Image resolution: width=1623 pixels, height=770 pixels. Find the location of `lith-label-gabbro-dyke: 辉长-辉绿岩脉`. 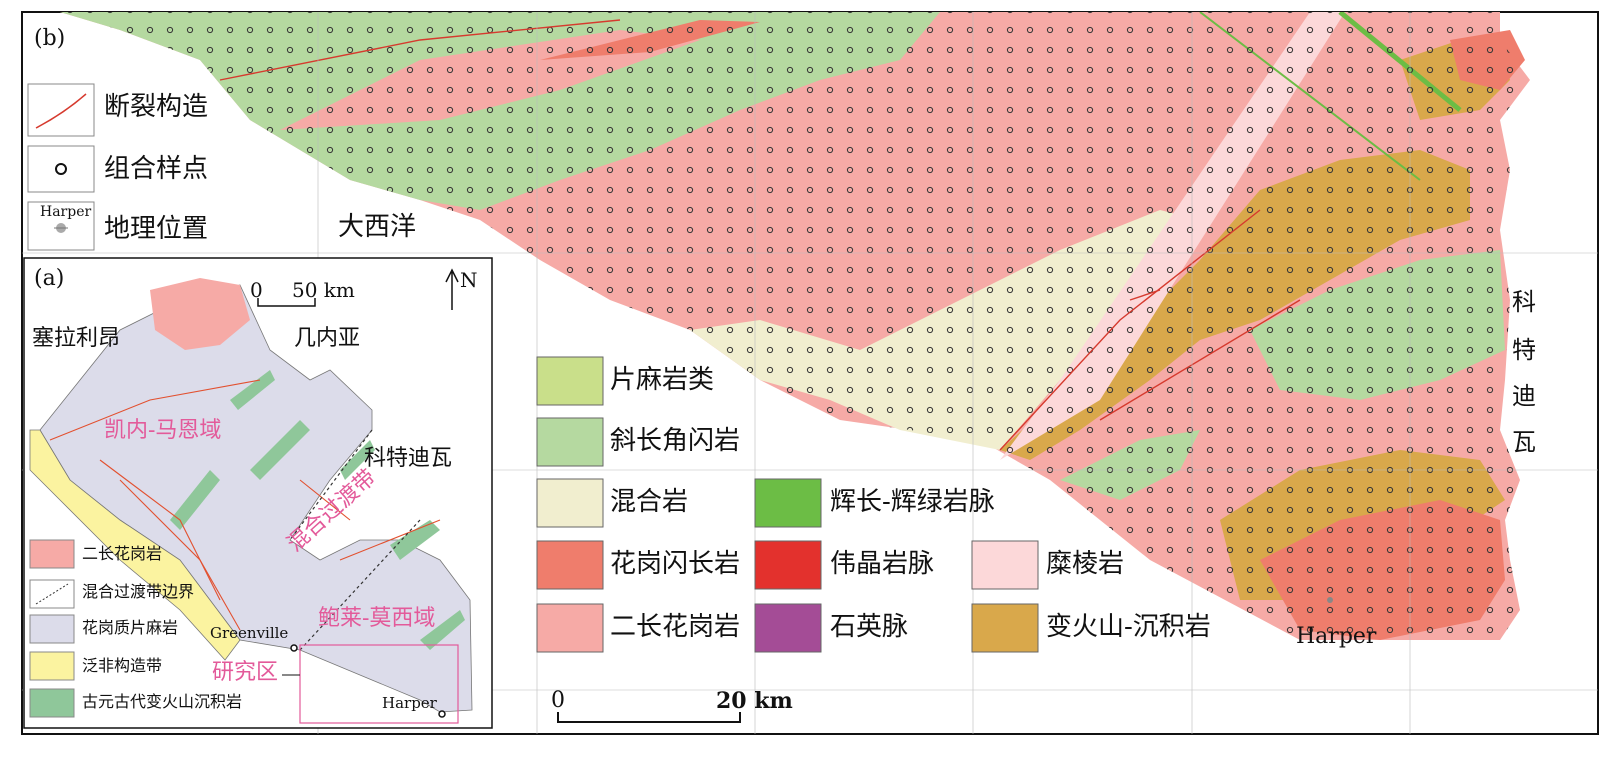

lith-label-gabbro-dyke: 辉长-辉绿岩脉 is located at coordinates (912, 502).